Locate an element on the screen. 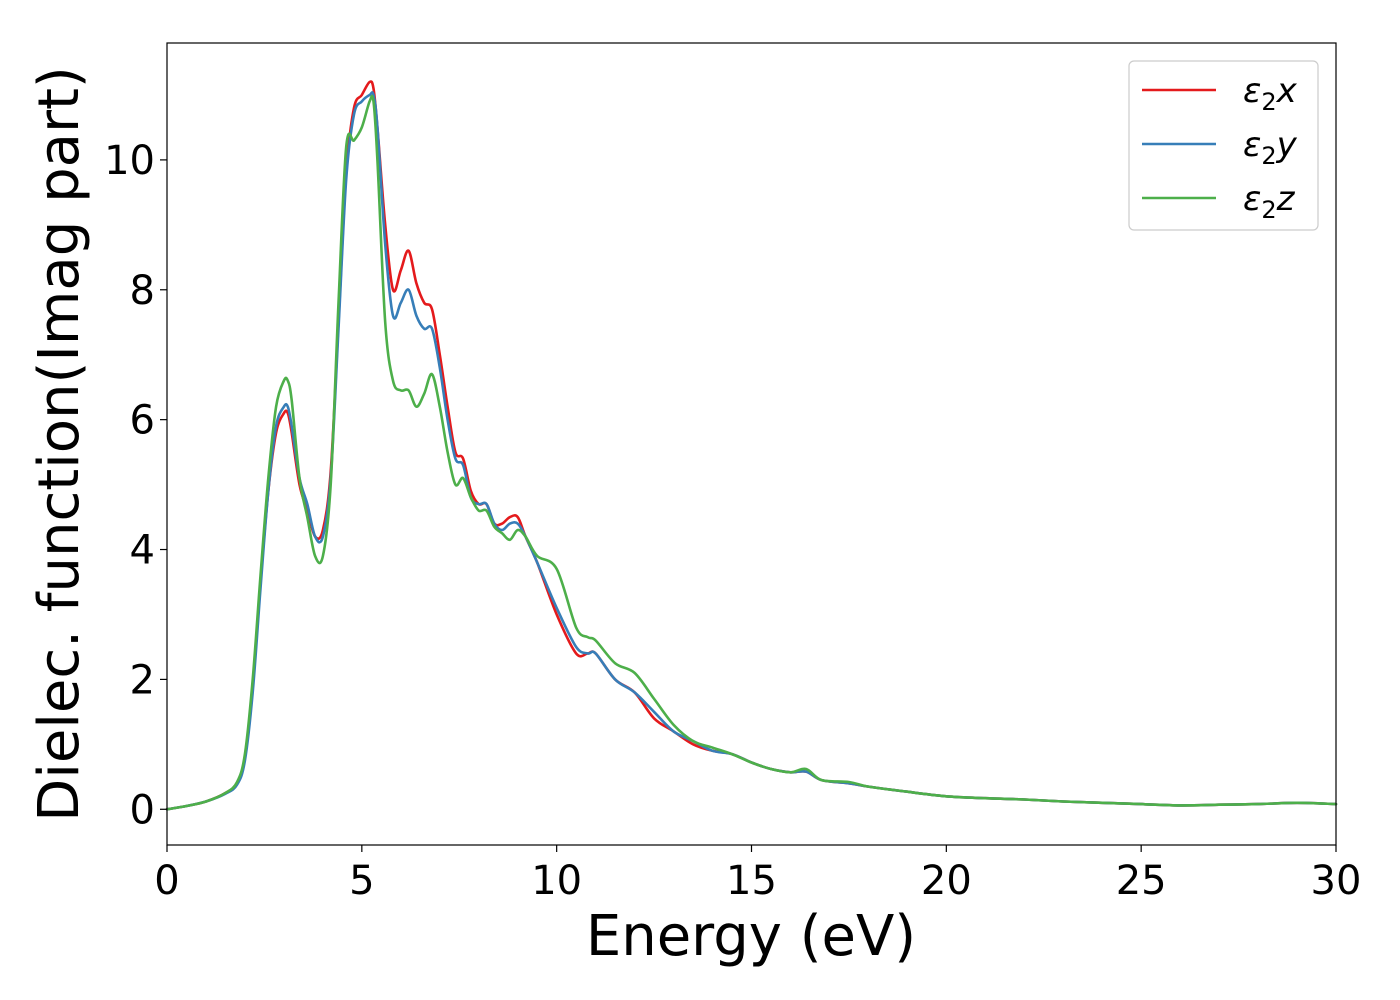  y-tick-label: 6 is located at coordinates (142, 421).